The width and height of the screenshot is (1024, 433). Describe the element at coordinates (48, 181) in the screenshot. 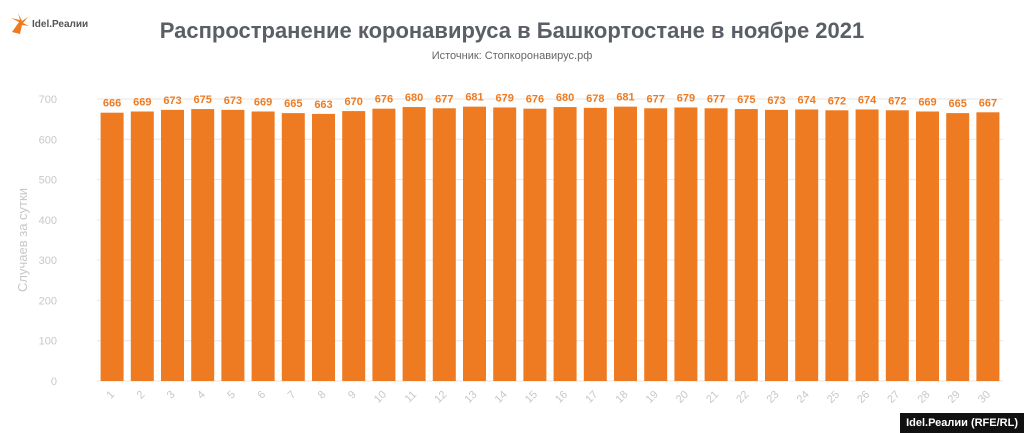

I see `y-tick-label: 500` at that location.